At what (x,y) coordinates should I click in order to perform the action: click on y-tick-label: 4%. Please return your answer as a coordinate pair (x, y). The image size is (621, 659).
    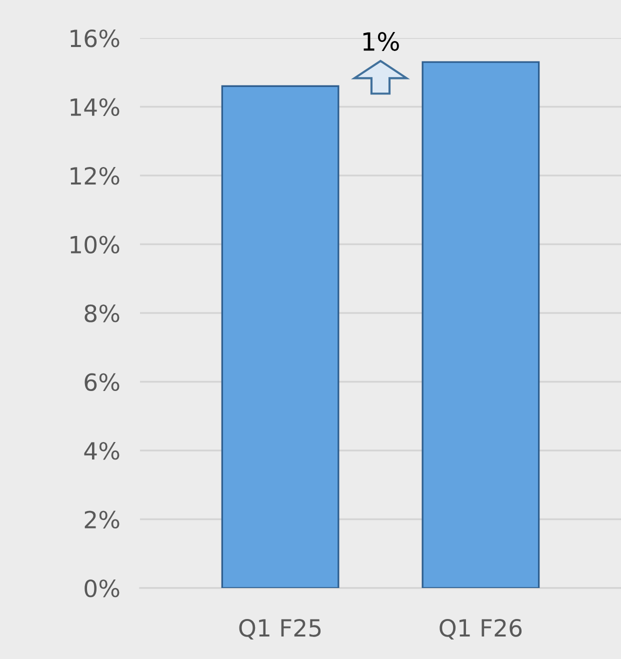
    Looking at the image, I should click on (102, 451).